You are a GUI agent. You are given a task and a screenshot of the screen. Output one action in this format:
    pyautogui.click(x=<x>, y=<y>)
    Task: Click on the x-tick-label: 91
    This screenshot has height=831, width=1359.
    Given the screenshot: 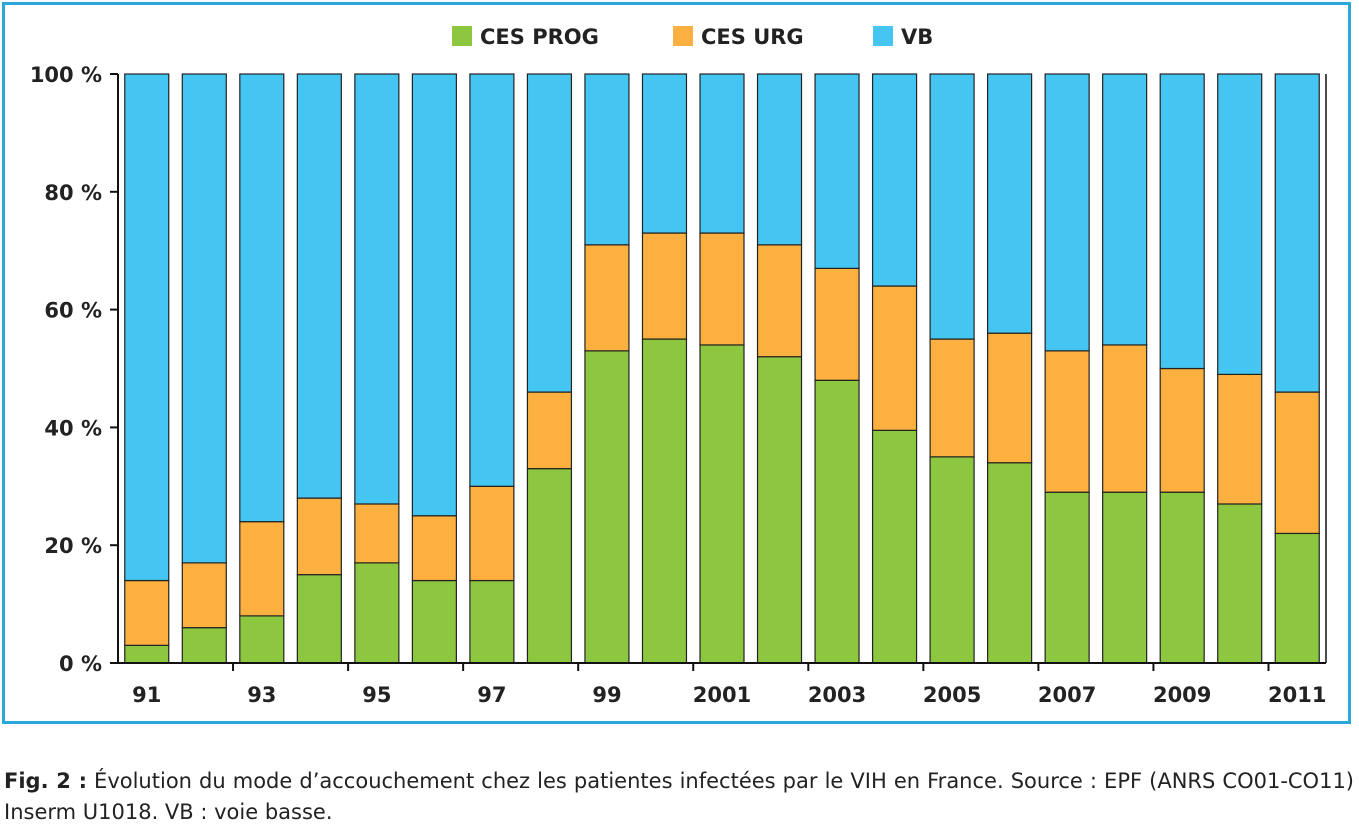 What is the action you would take?
    pyautogui.click(x=146, y=695)
    